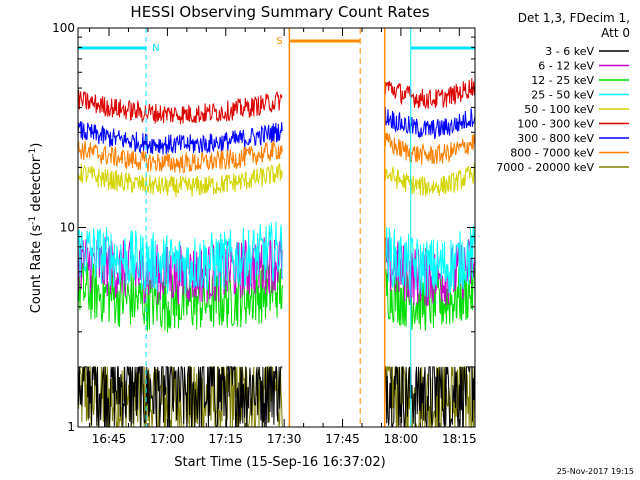 The width and height of the screenshot is (640, 480). I want to click on y-axis-label: Count Rate (s-1 detector-1), so click(36, 228).